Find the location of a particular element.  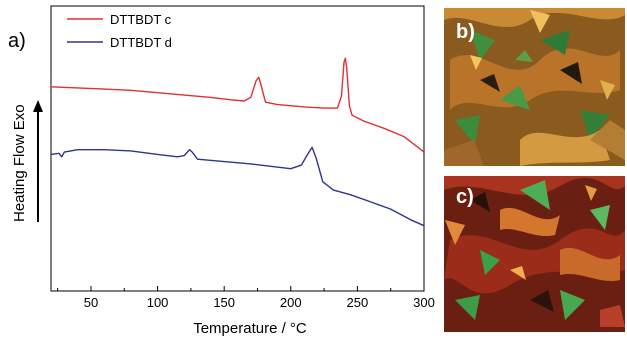

x-tick-label: 100 is located at coordinates (158, 302).